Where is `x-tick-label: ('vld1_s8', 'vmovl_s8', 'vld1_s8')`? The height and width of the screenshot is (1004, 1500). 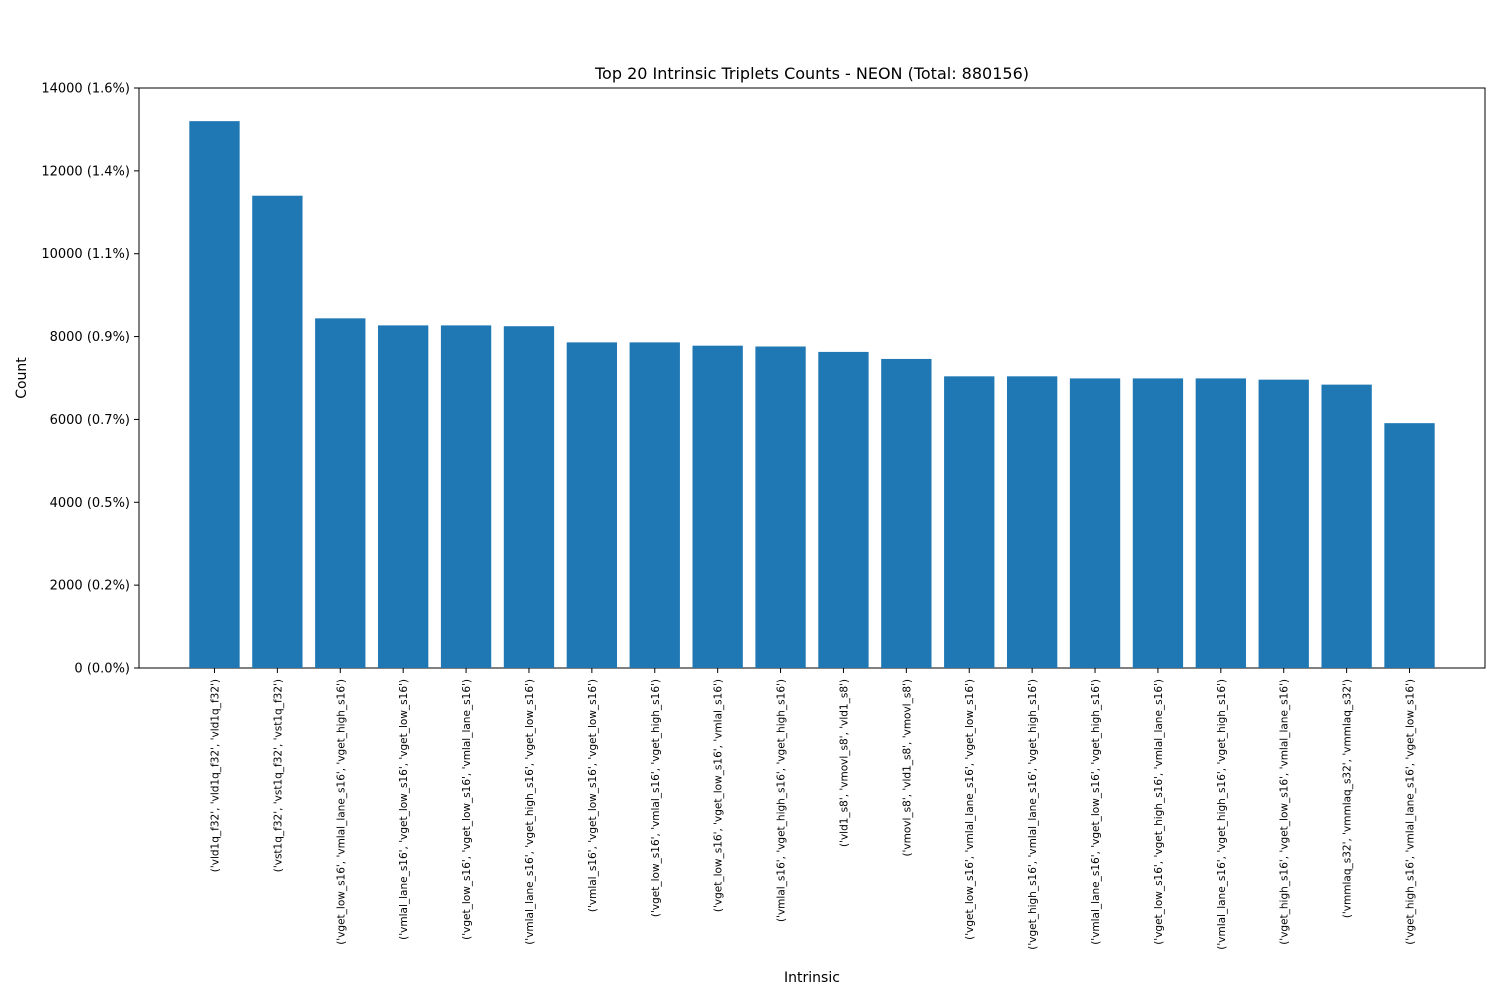
x-tick-label: ('vld1_s8', 'vmovl_s8', 'vld1_s8') is located at coordinates (844, 763).